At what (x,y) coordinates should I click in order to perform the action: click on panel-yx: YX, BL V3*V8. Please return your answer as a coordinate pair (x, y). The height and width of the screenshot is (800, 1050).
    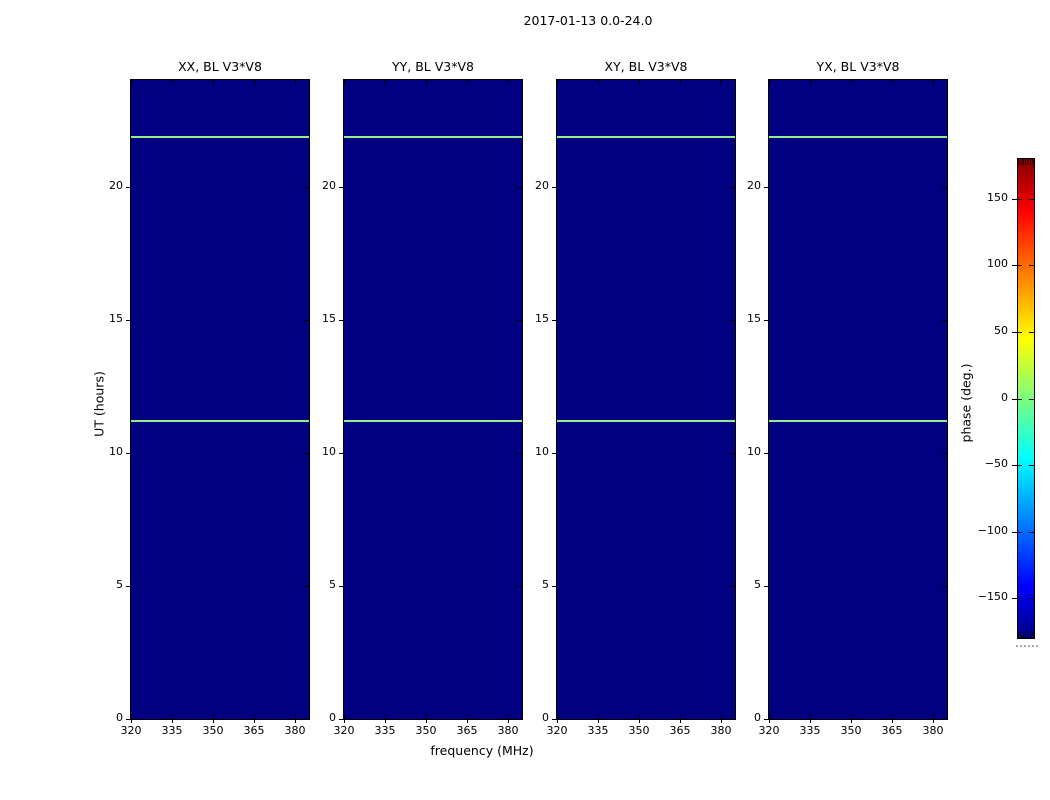
    Looking at the image, I should click on (858, 389).